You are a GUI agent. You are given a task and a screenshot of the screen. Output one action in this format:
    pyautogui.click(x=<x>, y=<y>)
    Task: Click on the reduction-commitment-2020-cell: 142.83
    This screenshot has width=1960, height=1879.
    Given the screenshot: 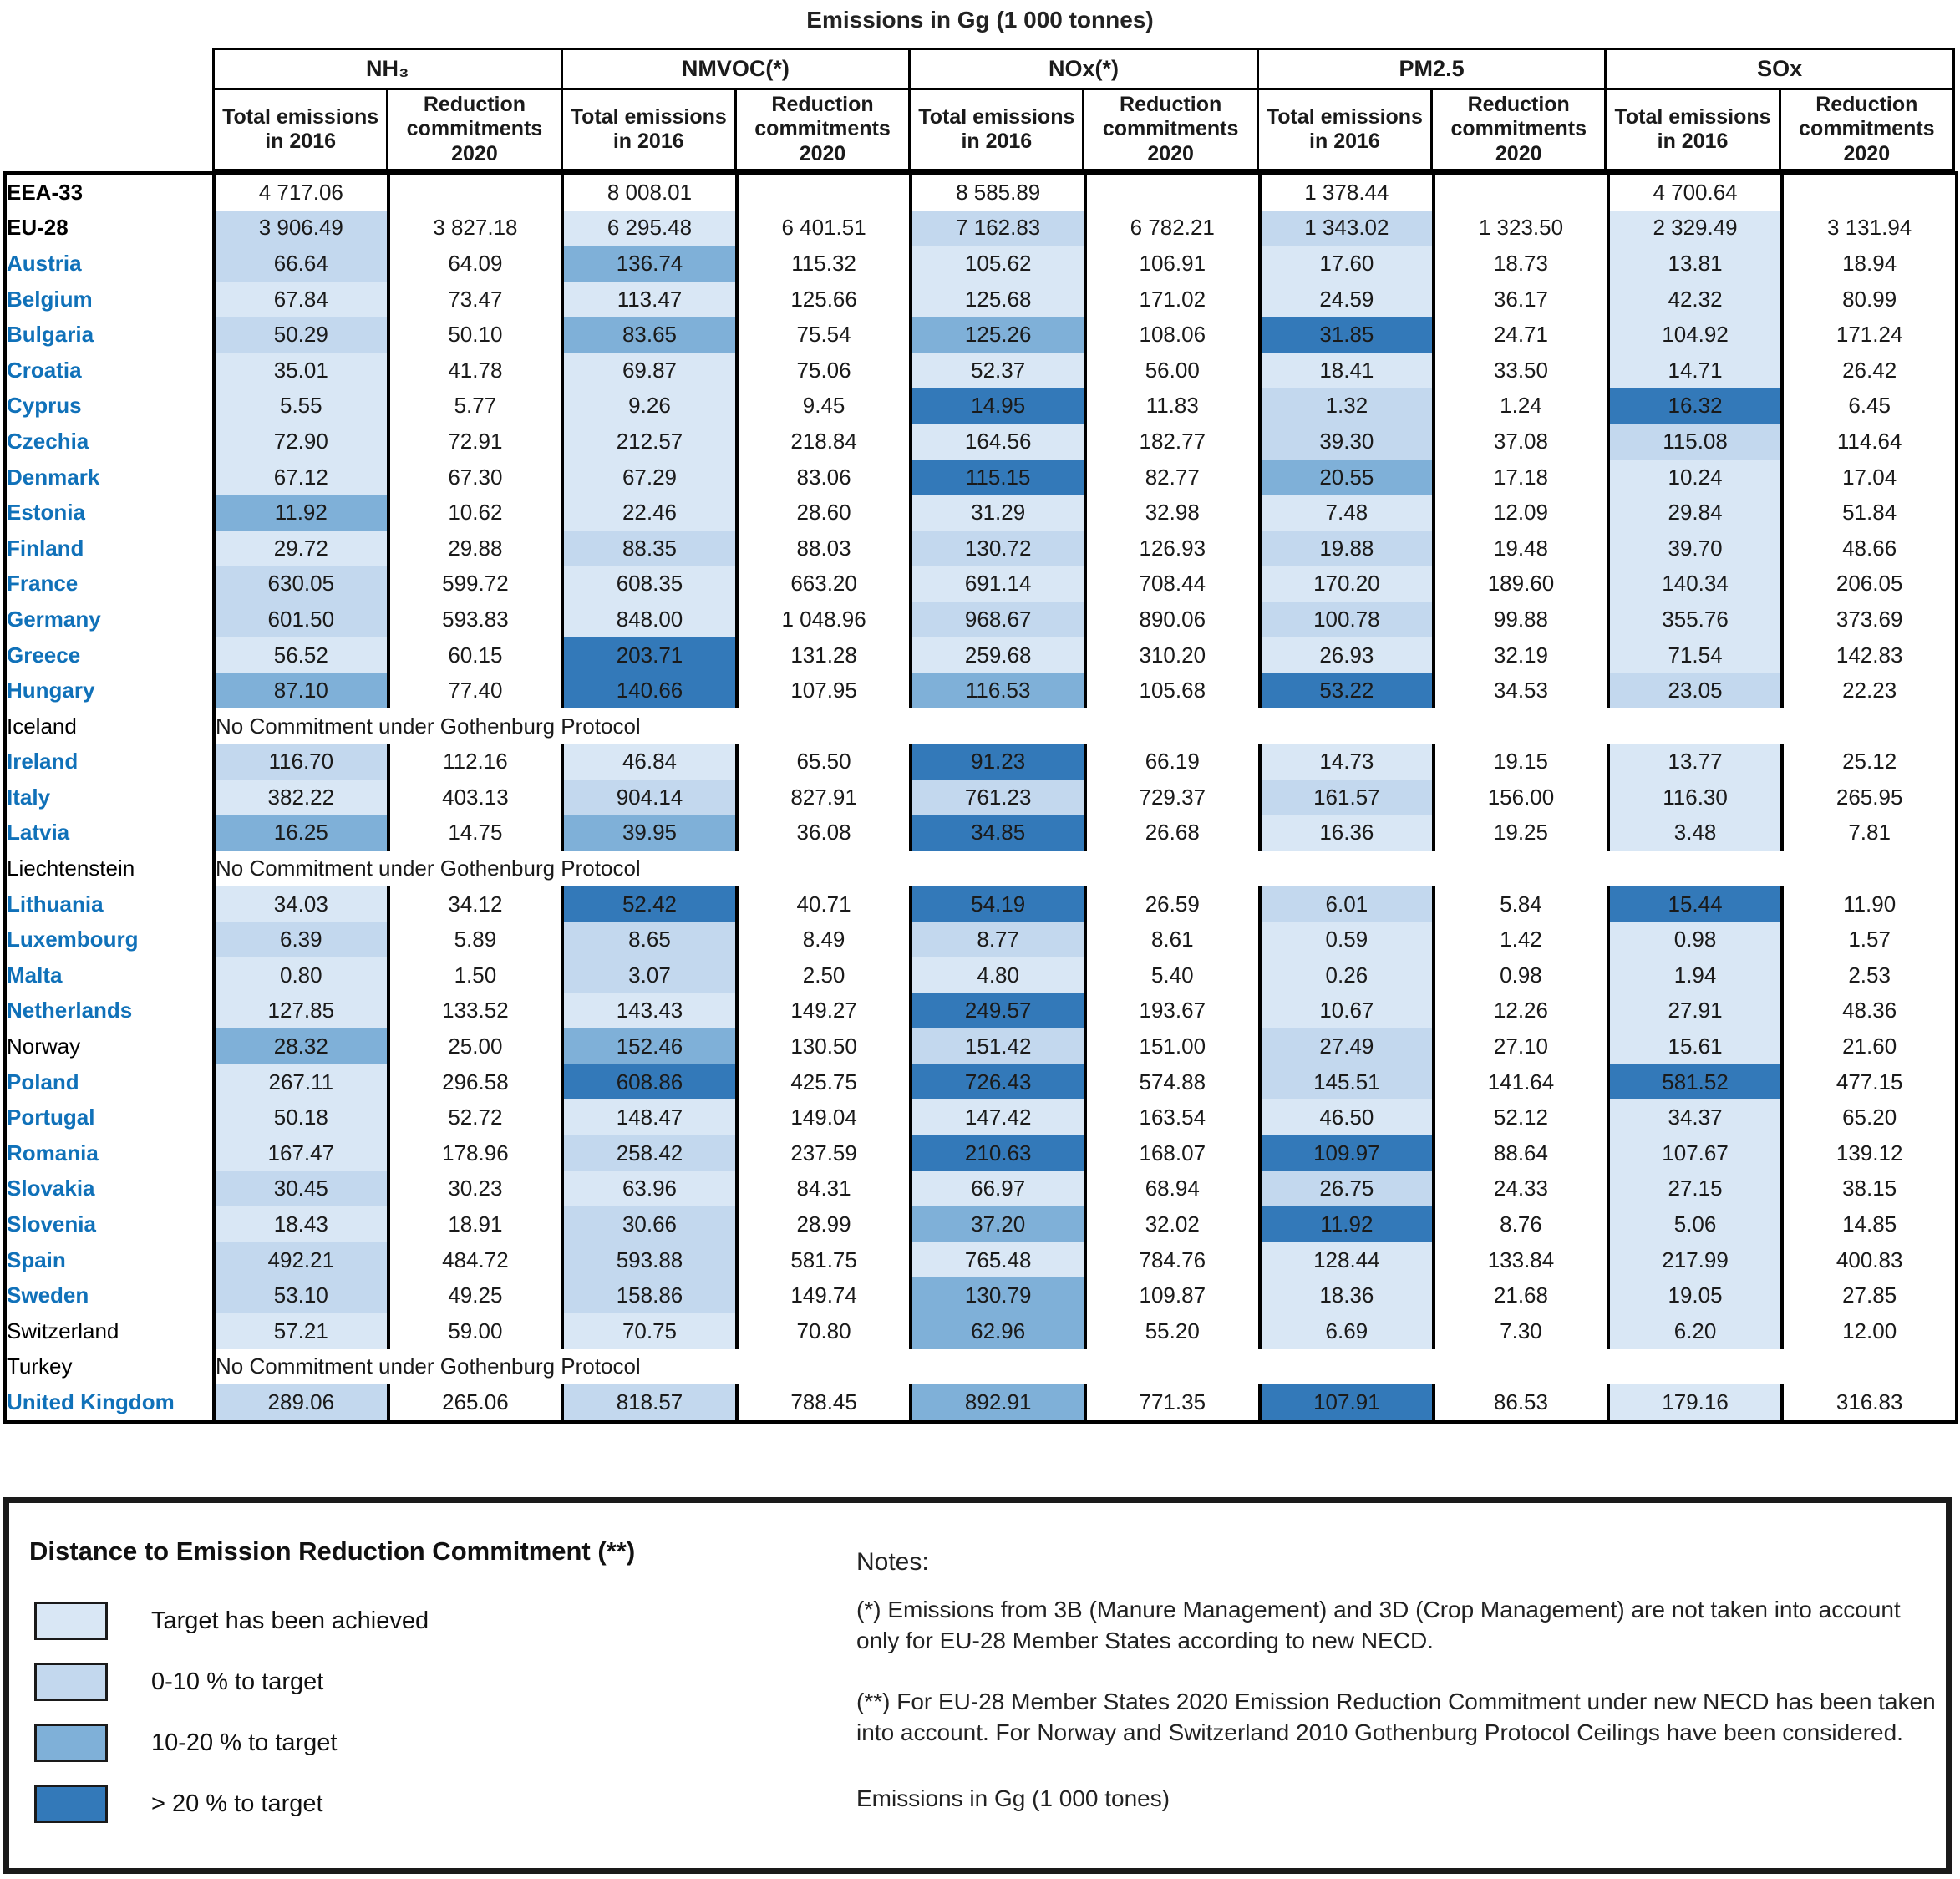 What is the action you would take?
    pyautogui.click(x=1869, y=655)
    